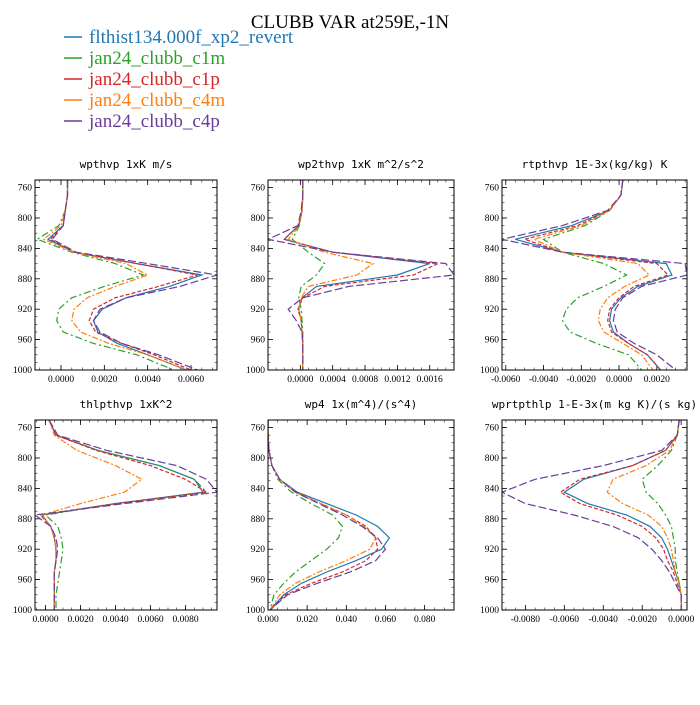  Describe the element at coordinates (154, 121) in the screenshot. I see `legend-entry: jan24_clubb_c4p` at that location.